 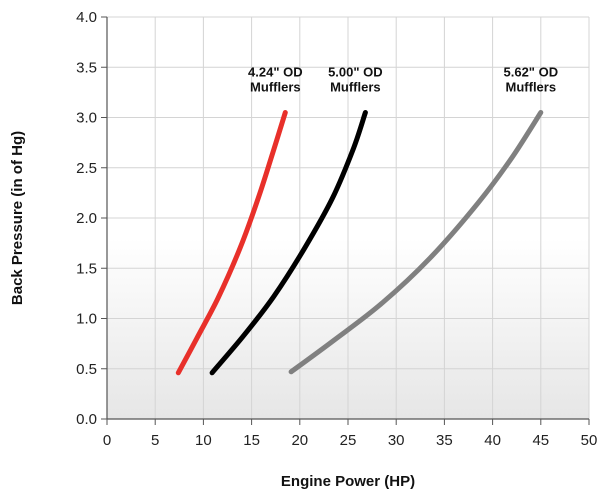 What do you see at coordinates (107, 440) in the screenshot?
I see `x-tick-label: 0` at bounding box center [107, 440].